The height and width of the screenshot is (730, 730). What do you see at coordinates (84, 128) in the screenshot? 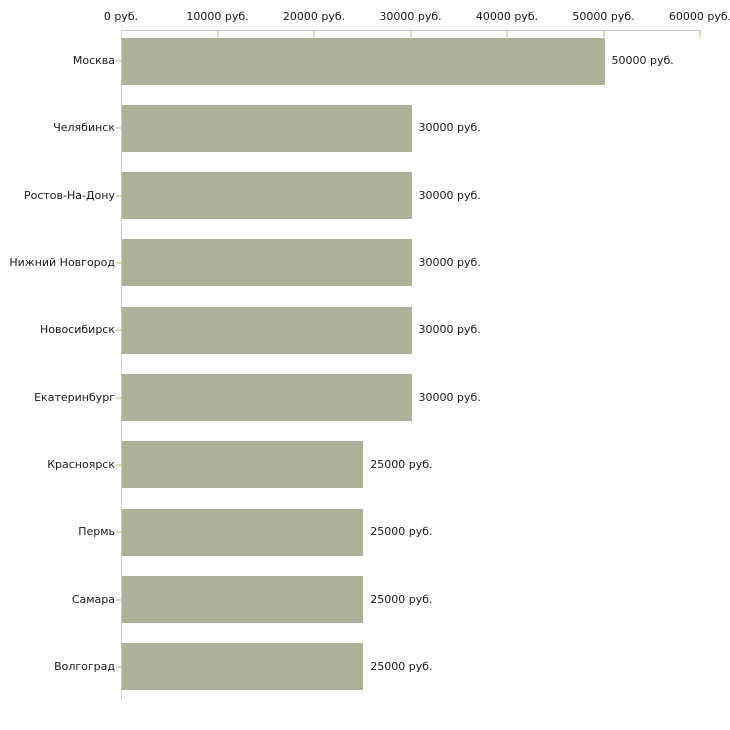
I see `category-label: Челябинск` at bounding box center [84, 128].